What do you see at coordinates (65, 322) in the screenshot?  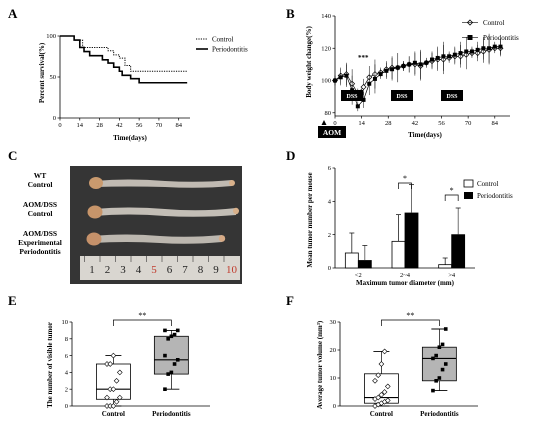 I see `e-ytick-label: 10` at bounding box center [65, 322].